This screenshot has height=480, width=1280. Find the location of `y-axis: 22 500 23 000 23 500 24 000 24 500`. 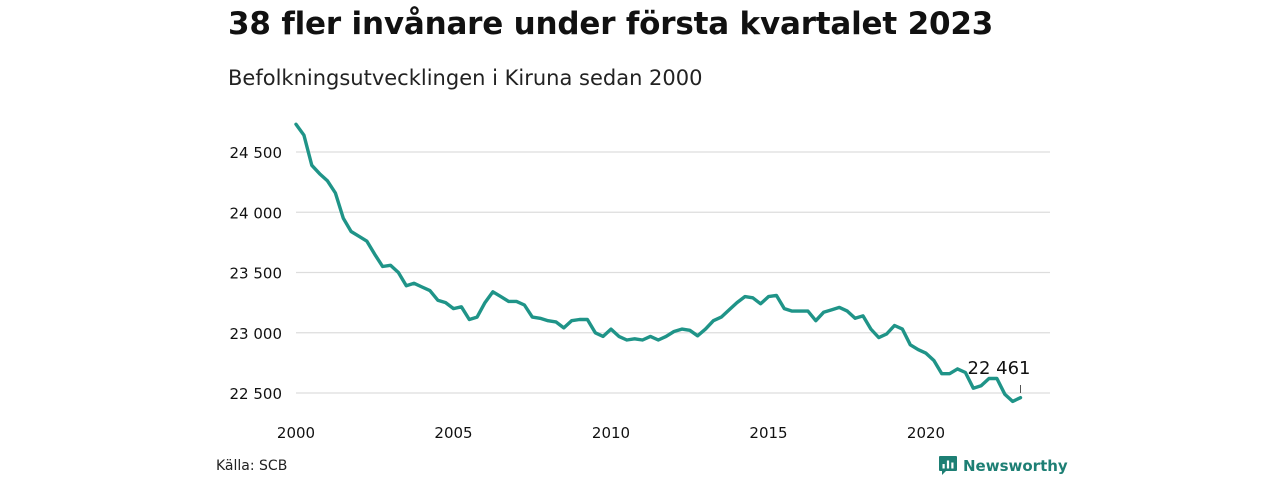

y-axis: 22 500 23 000 23 500 24 000 24 500 is located at coordinates (256, 273).